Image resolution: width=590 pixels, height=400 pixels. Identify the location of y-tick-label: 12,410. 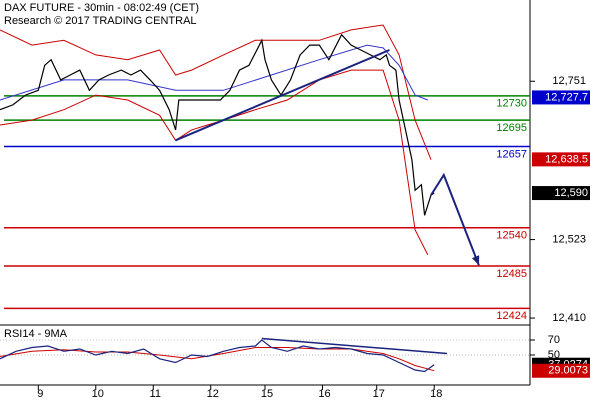
(569, 318).